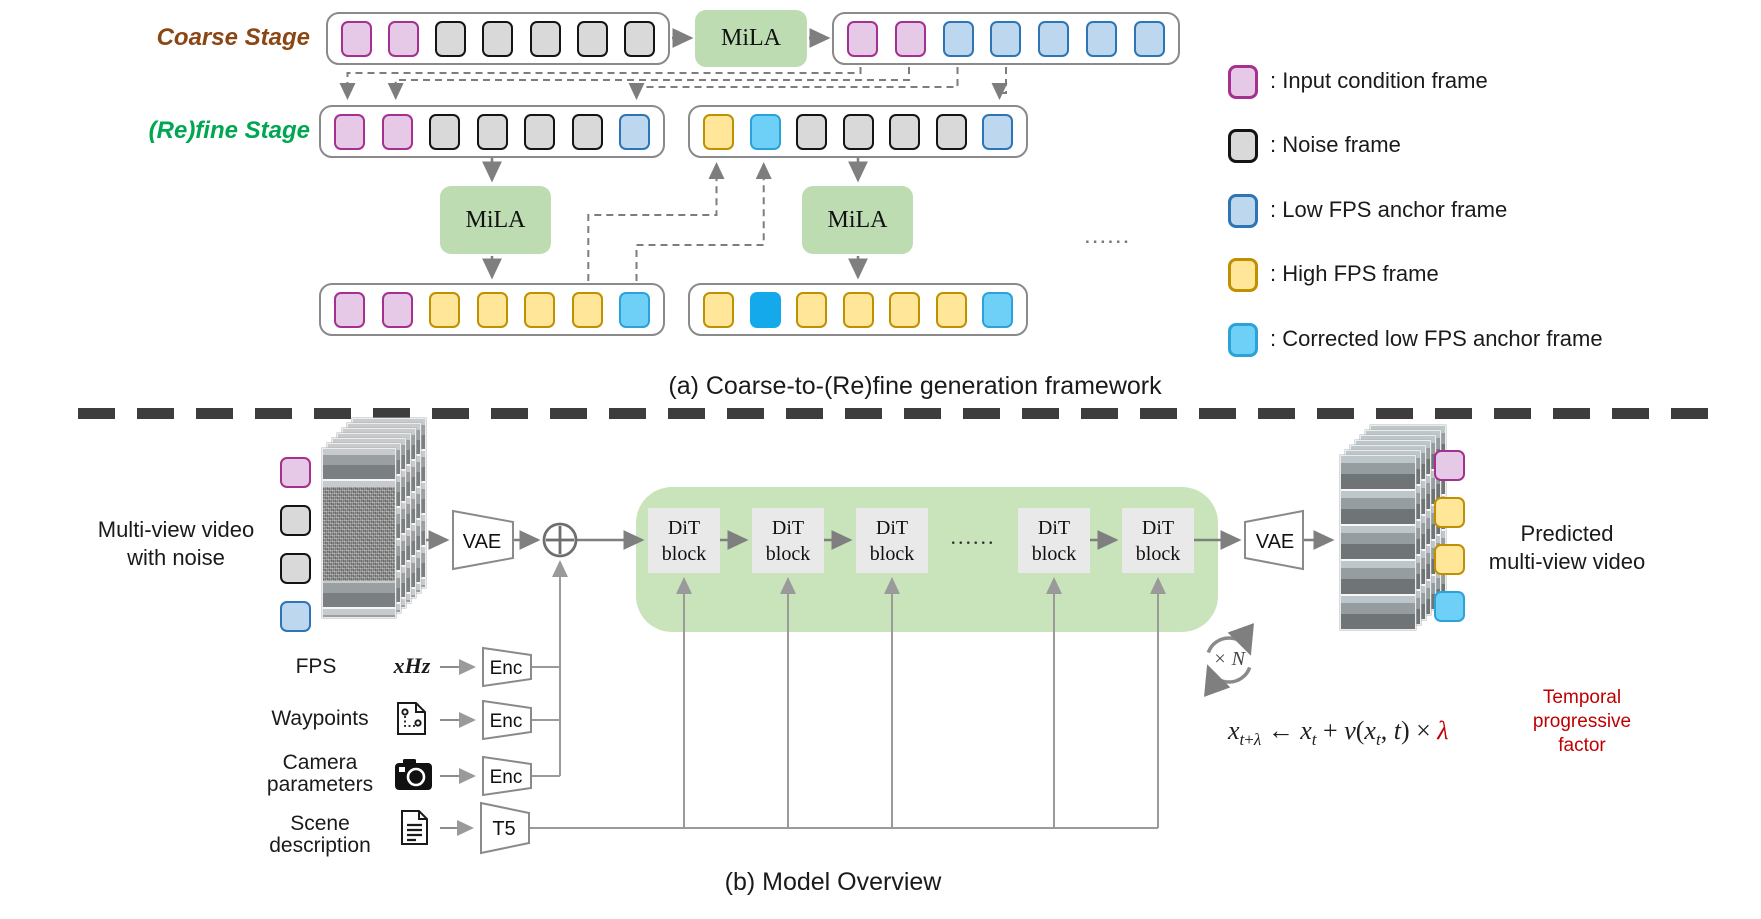 This screenshot has height=919, width=1761. Describe the element at coordinates (320, 834) in the screenshot. I see `scene-description-label: Scene description` at that location.